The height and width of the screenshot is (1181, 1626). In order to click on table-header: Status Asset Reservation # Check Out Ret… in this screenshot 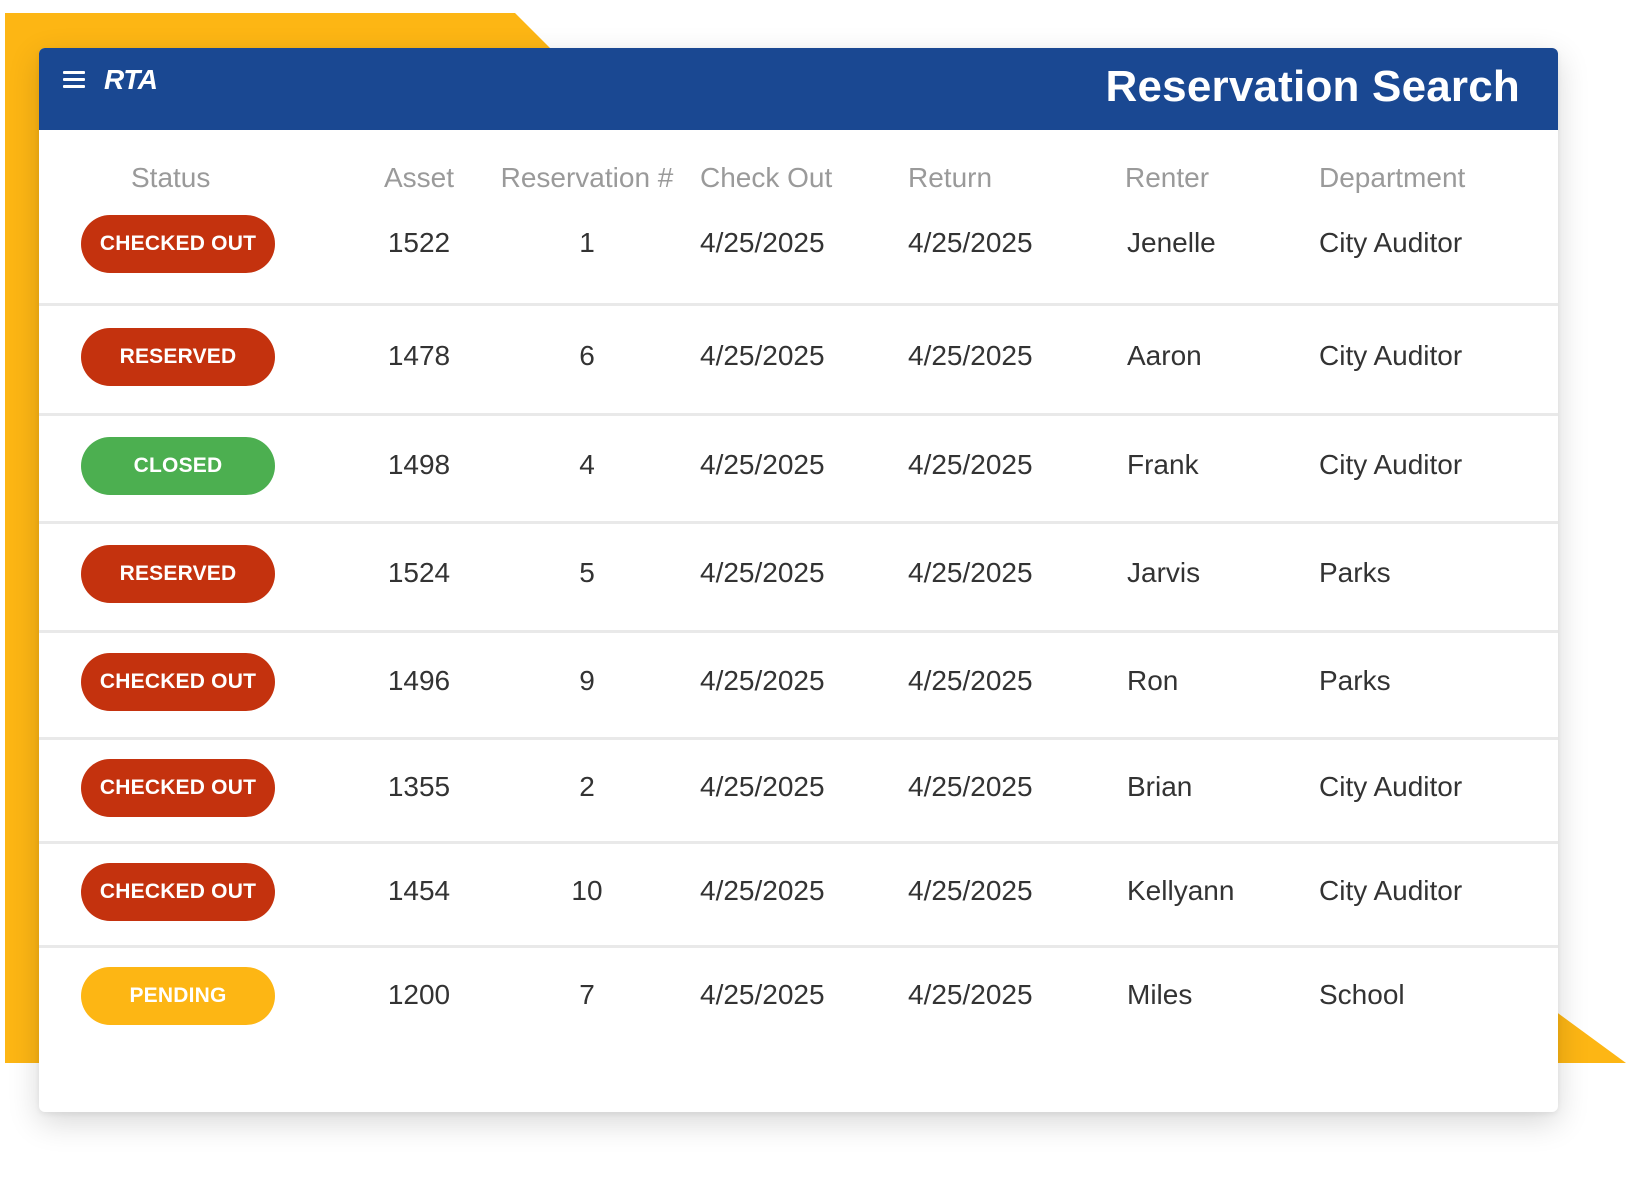, I will do `click(798, 179)`.